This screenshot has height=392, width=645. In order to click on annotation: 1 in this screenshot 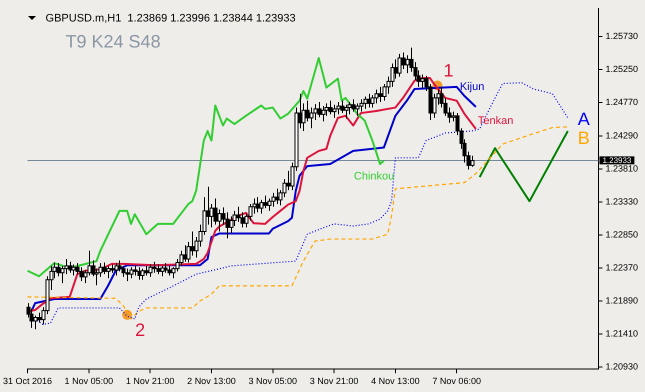, I will do `click(449, 70)`.